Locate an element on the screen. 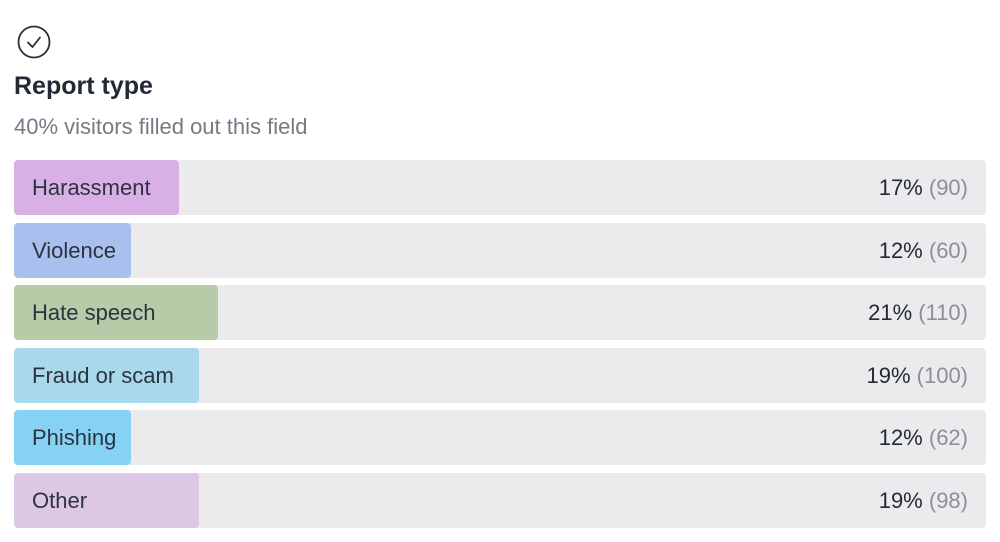  option-row: Fraud or scam 19% (100) is located at coordinates (500, 375).